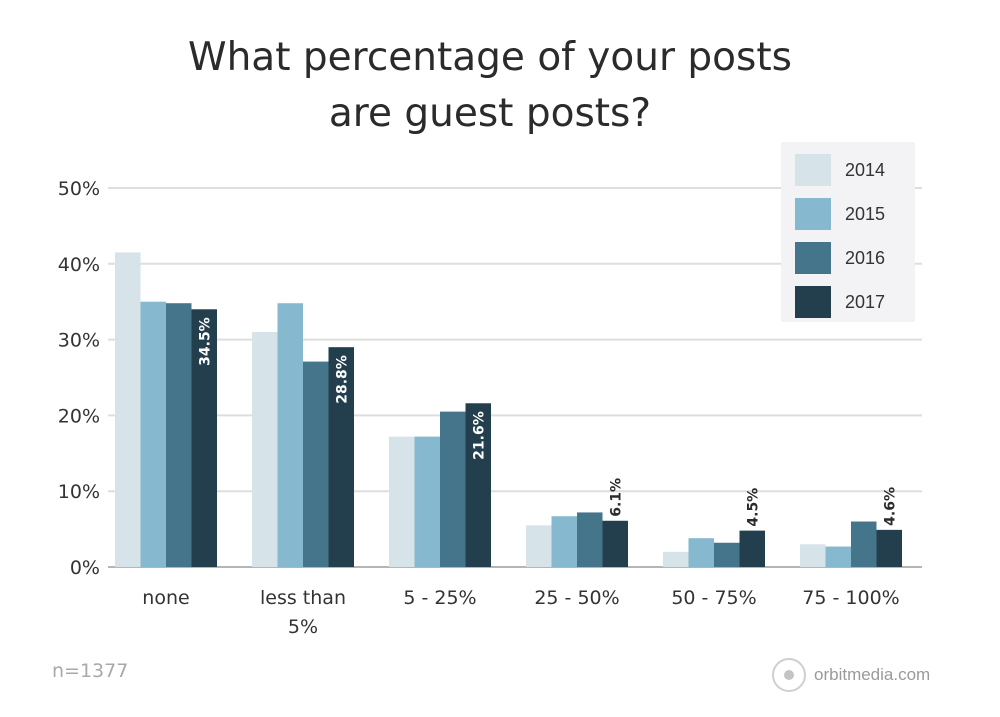 Image resolution: width=1000 pixels, height=717 pixels. What do you see at coordinates (813, 170) in the screenshot?
I see `legend-swatch-2014` at bounding box center [813, 170].